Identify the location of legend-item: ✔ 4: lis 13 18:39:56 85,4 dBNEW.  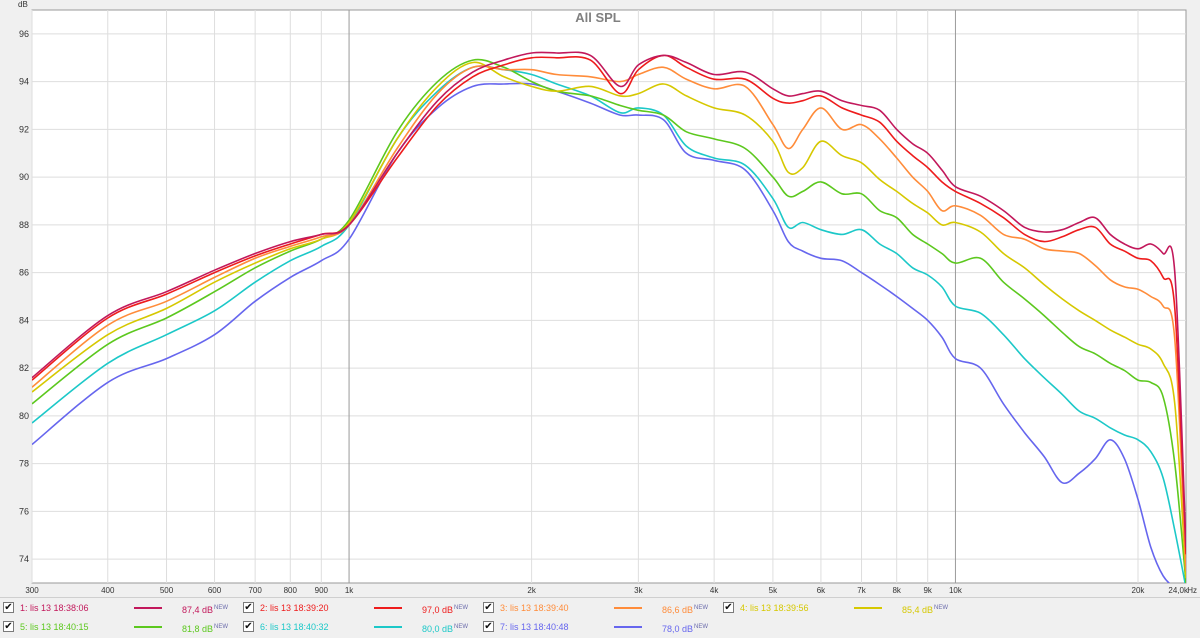
(870, 608).